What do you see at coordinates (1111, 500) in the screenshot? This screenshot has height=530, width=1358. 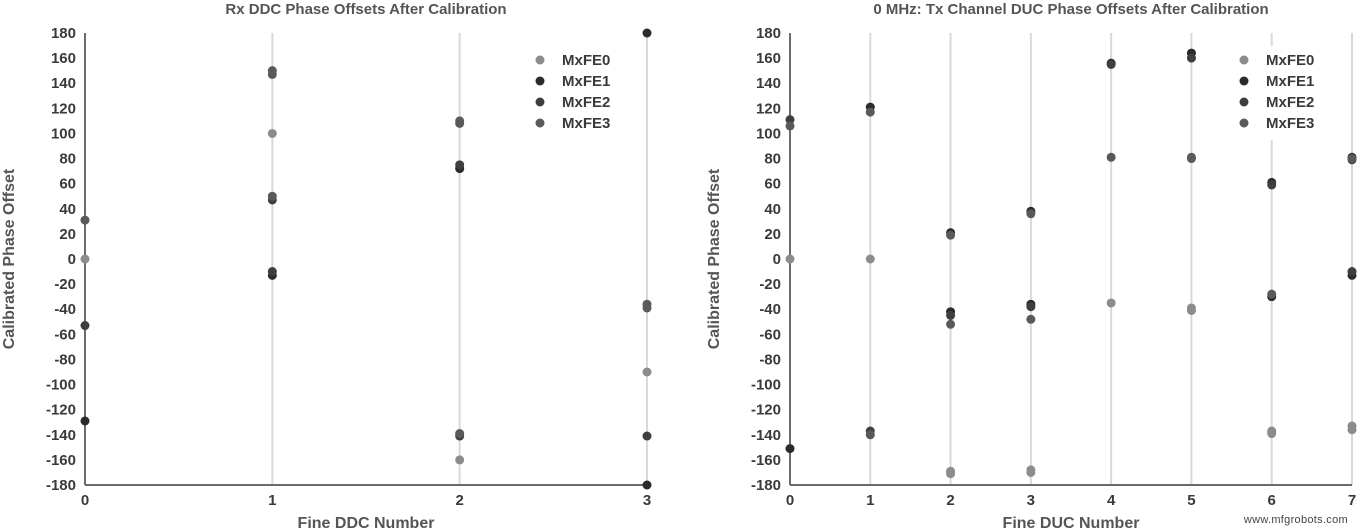 I see `chart1-x-tick-label: 4` at bounding box center [1111, 500].